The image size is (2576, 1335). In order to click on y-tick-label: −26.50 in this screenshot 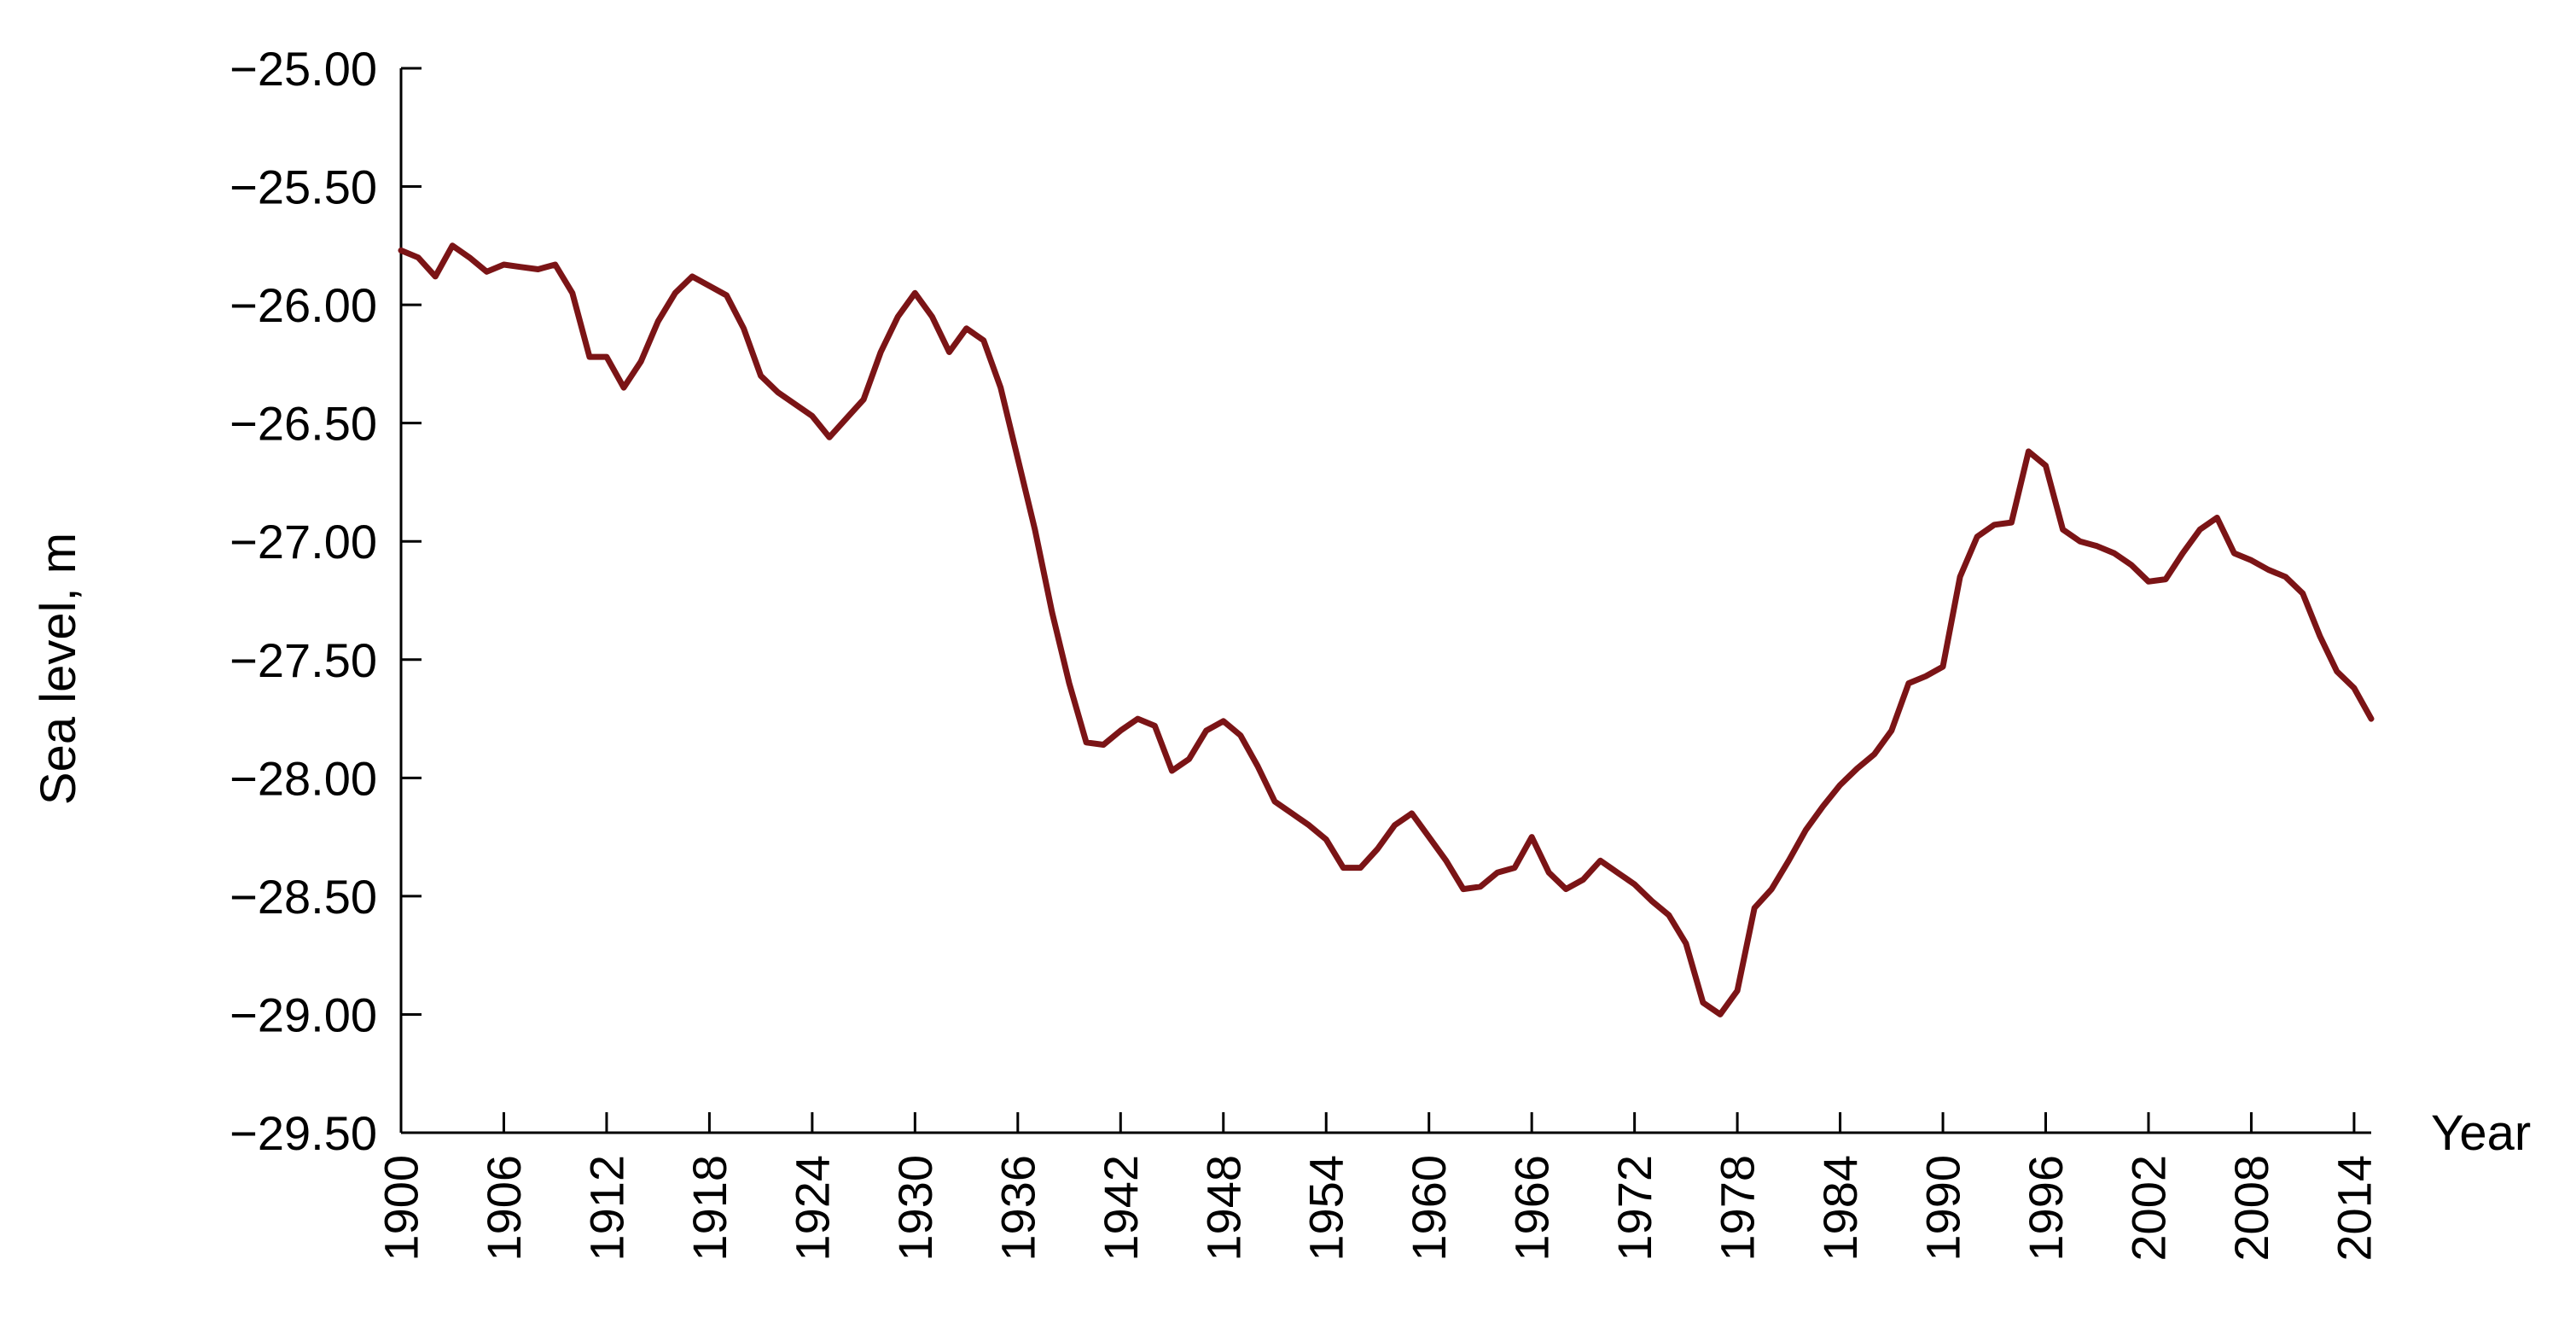, I will do `click(303, 424)`.